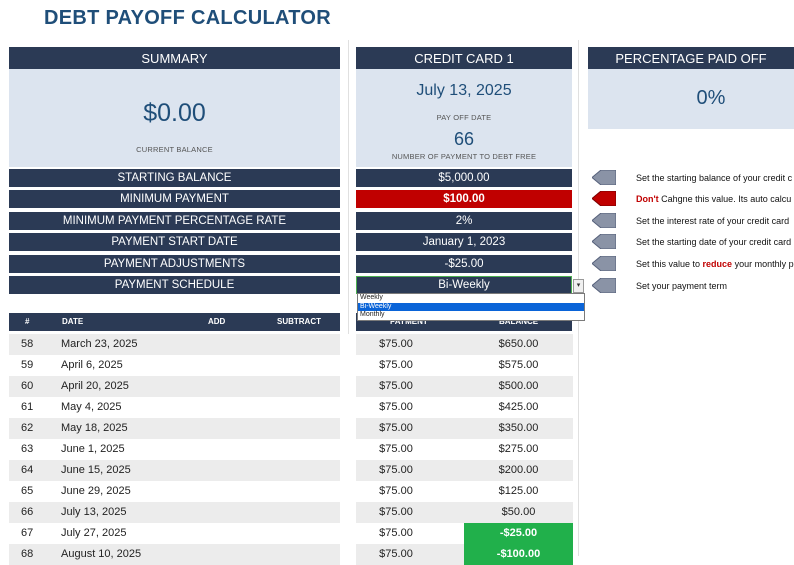  What do you see at coordinates (291, 407) in the screenshot?
I see `table-row: 61 May 4, 2025 $75.00 $425.00` at bounding box center [291, 407].